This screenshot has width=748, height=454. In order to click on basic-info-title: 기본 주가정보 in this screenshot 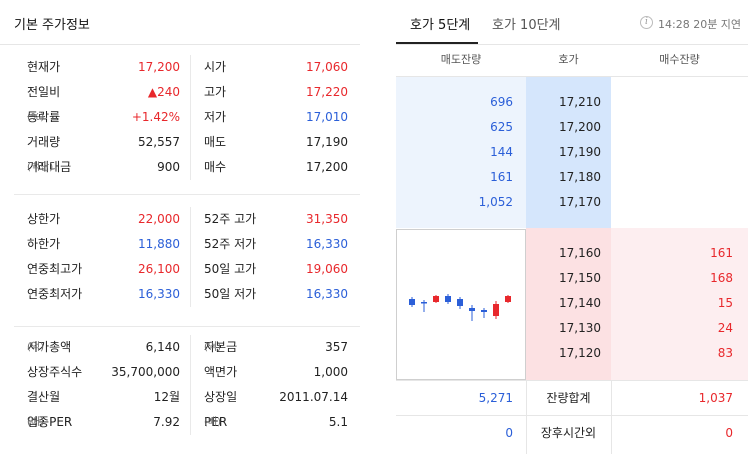, I will do `click(52, 25)`.